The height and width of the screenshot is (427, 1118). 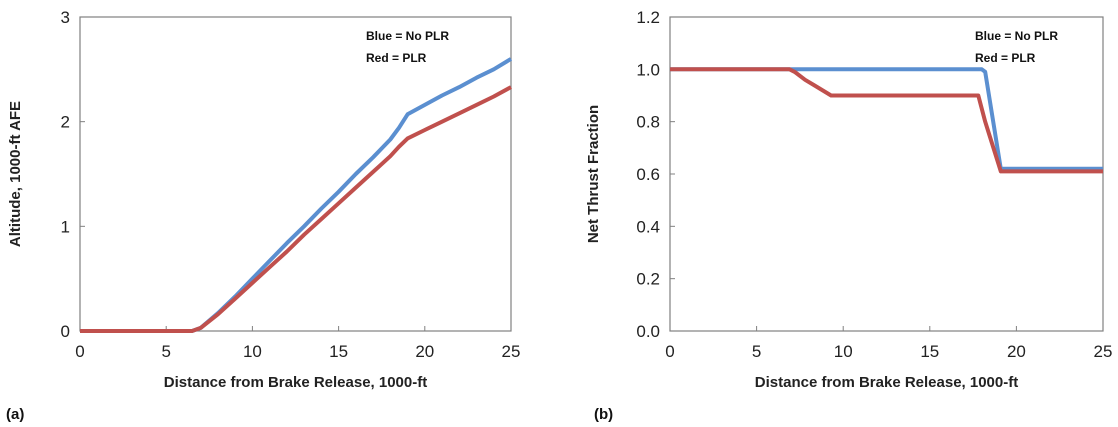 What do you see at coordinates (603, 414) in the screenshot?
I see `panel-label: (b)` at bounding box center [603, 414].